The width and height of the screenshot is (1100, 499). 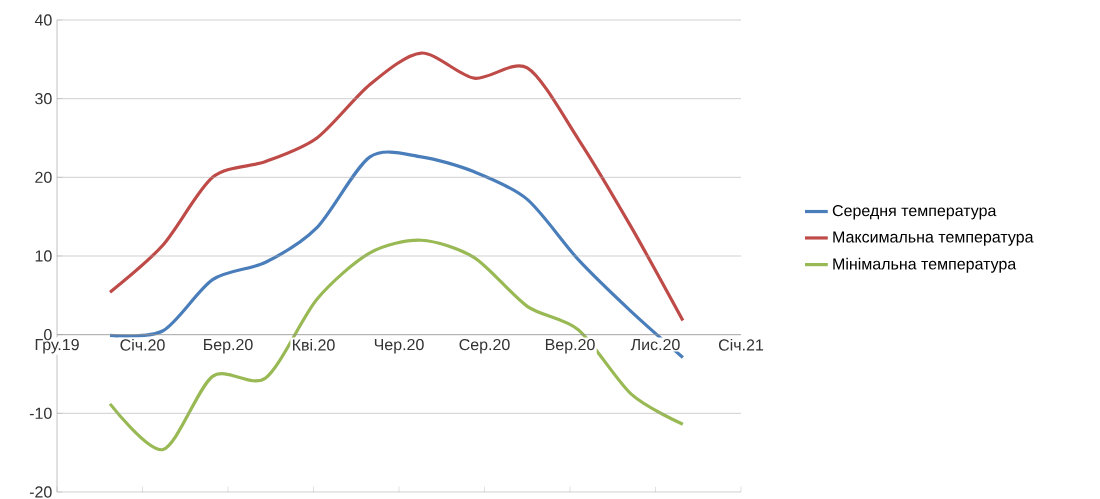 I want to click on x-tick-label: Січ.20, so click(x=142, y=344).